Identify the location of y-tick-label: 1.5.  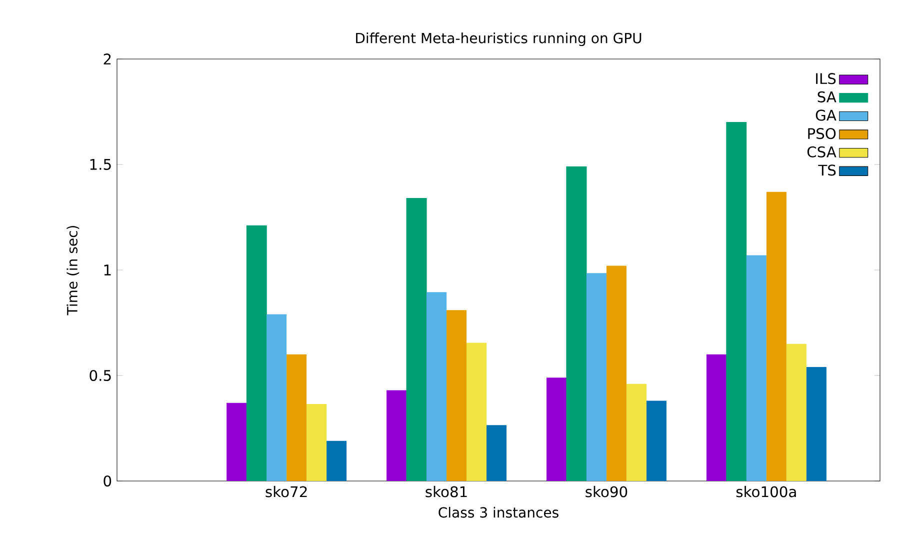
(100, 164).